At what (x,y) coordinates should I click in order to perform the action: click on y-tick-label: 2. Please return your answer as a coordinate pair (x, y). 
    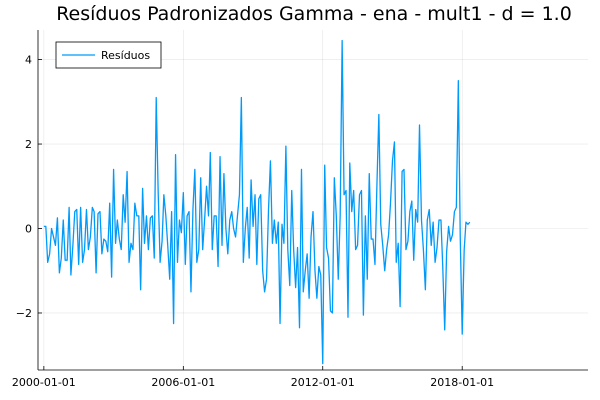
    Looking at the image, I should click on (28, 144).